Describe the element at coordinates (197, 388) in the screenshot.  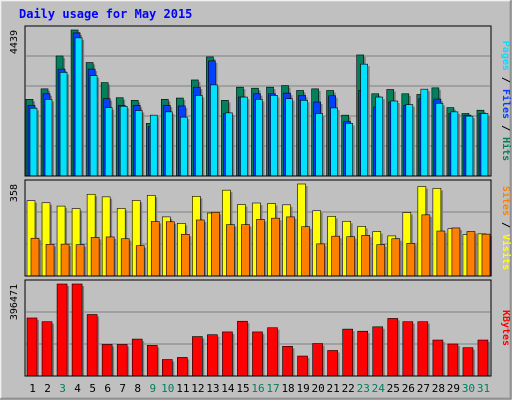
I see `day-tick-label: 12` at that location.